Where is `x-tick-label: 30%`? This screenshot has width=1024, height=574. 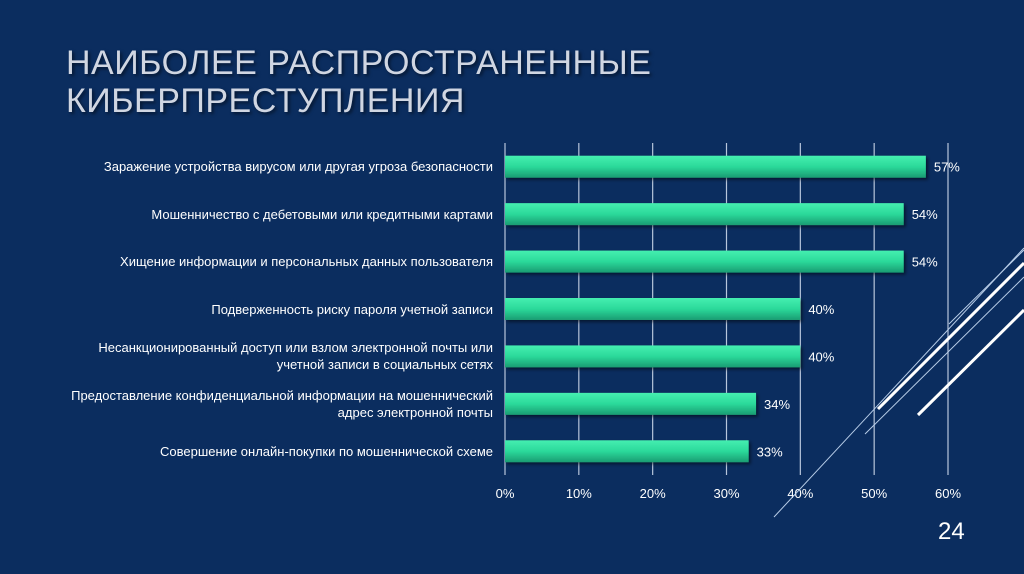
x-tick-label: 30% is located at coordinates (726, 493).